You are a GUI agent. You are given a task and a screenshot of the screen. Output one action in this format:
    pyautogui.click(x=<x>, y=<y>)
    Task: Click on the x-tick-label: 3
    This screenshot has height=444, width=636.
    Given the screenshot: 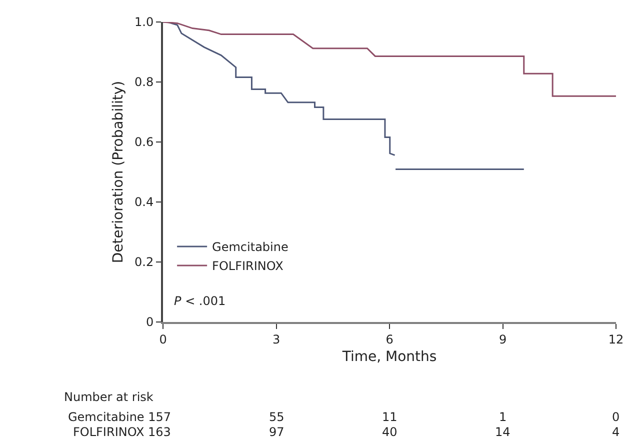 What is the action you would take?
    pyautogui.click(x=276, y=339)
    